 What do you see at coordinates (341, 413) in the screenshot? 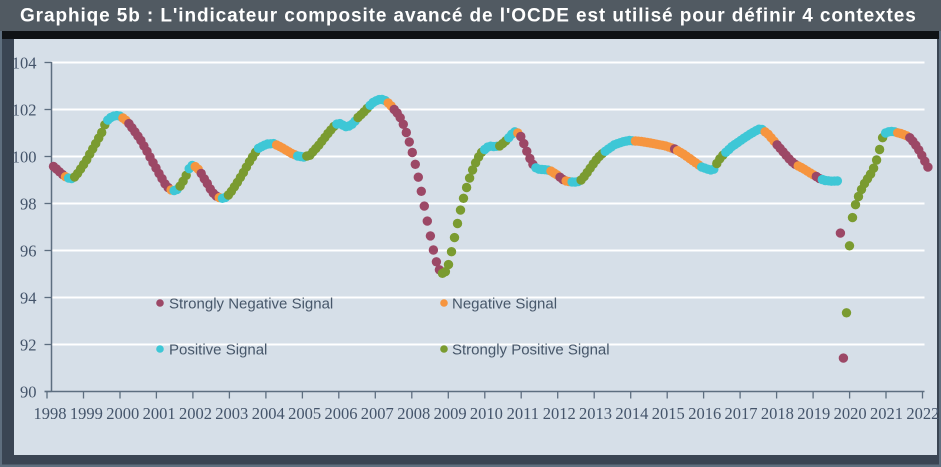
I see `svg-text: 2006` at bounding box center [341, 413].